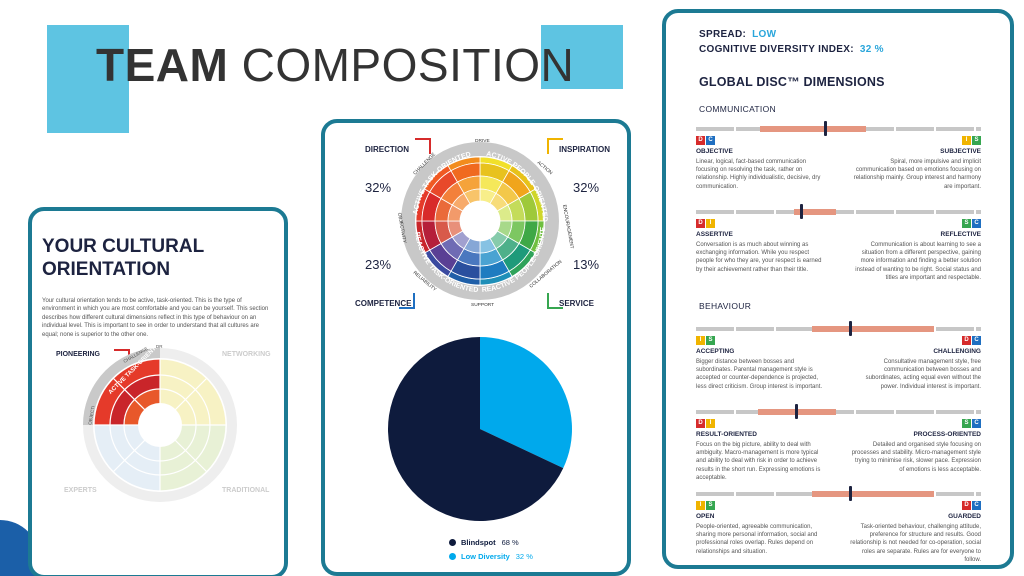  I want to click on outer-objectivity: OBJECTIVITY, so click(401, 228).